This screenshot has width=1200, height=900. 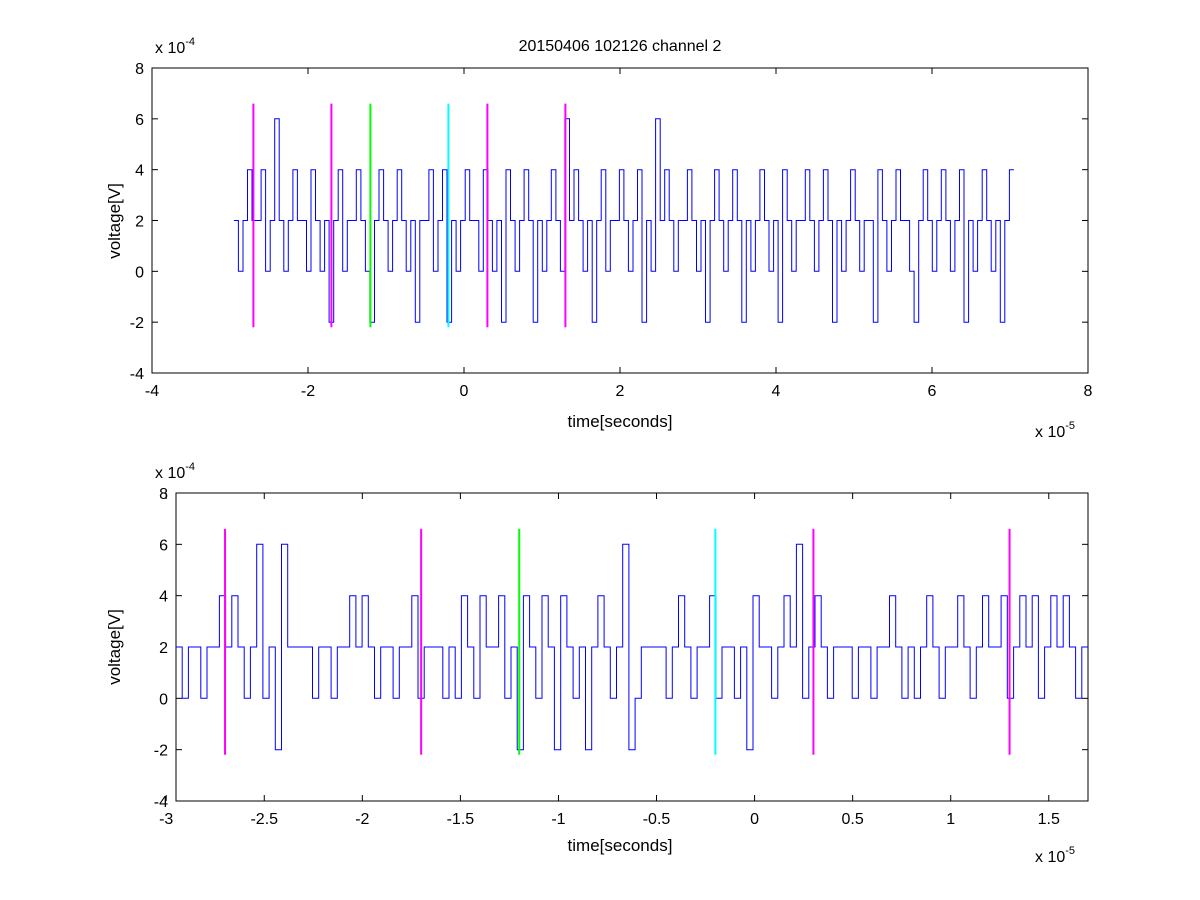 I want to click on axes-bottom-ytick-label: 0, so click(x=163, y=699).